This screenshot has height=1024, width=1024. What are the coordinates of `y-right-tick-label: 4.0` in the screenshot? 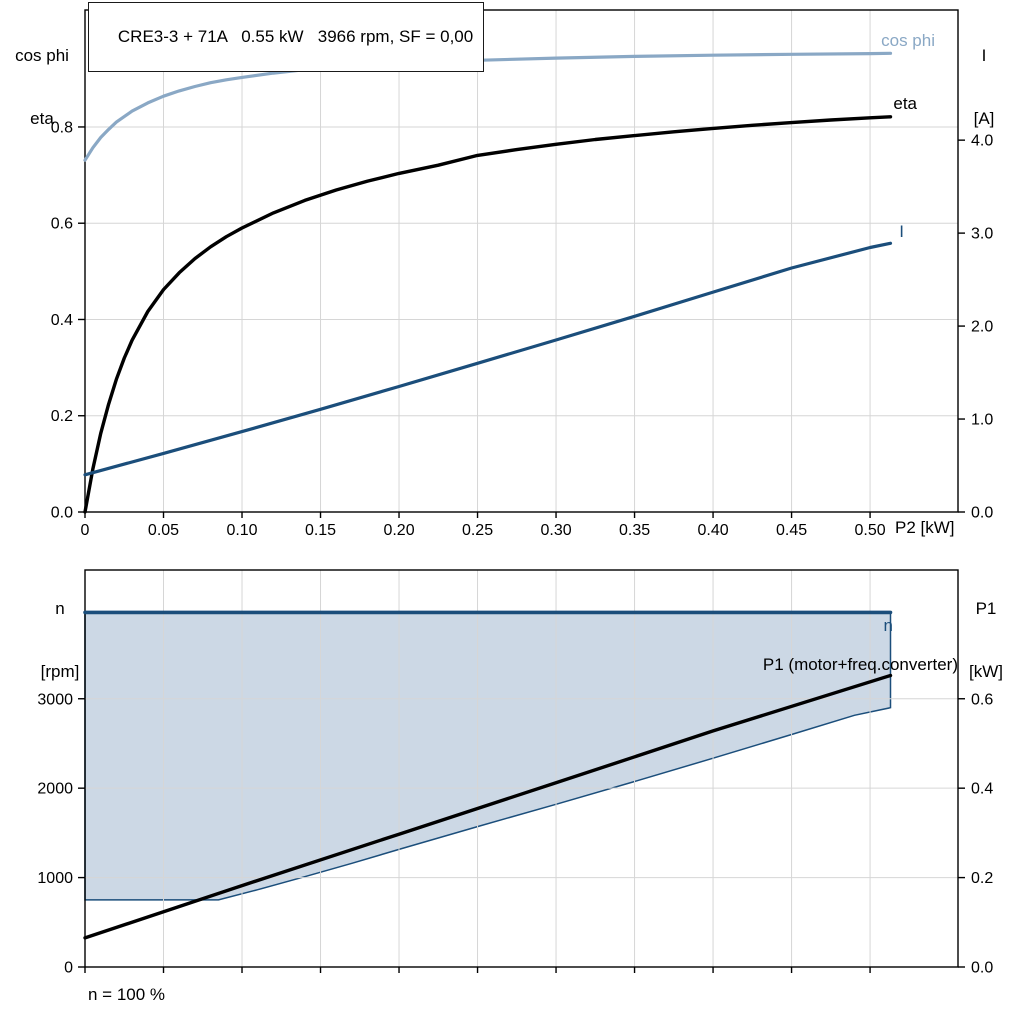 It's located at (982, 141).